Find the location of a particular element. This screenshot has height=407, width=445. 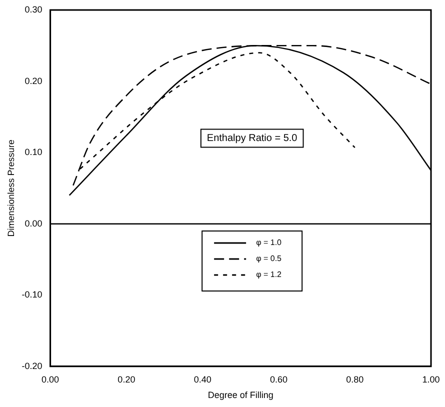

y-tick-label: 0.10 is located at coordinates (33, 152).